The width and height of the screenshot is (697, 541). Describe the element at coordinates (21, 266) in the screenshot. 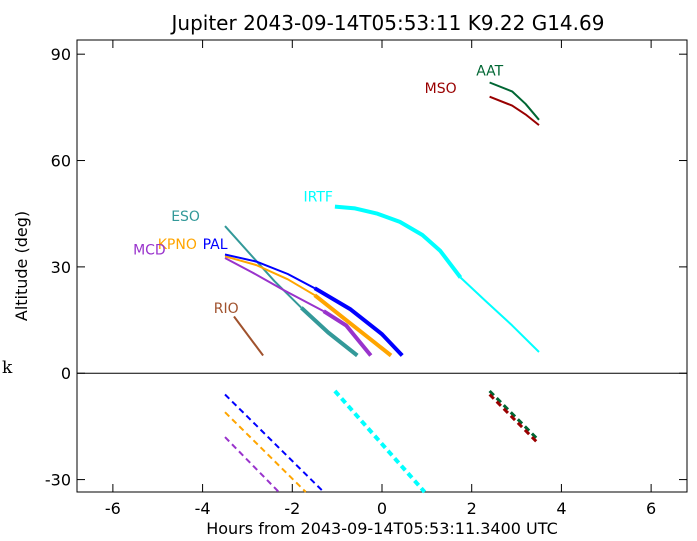

I see `y-axis-title: Altitude (deg)` at that location.